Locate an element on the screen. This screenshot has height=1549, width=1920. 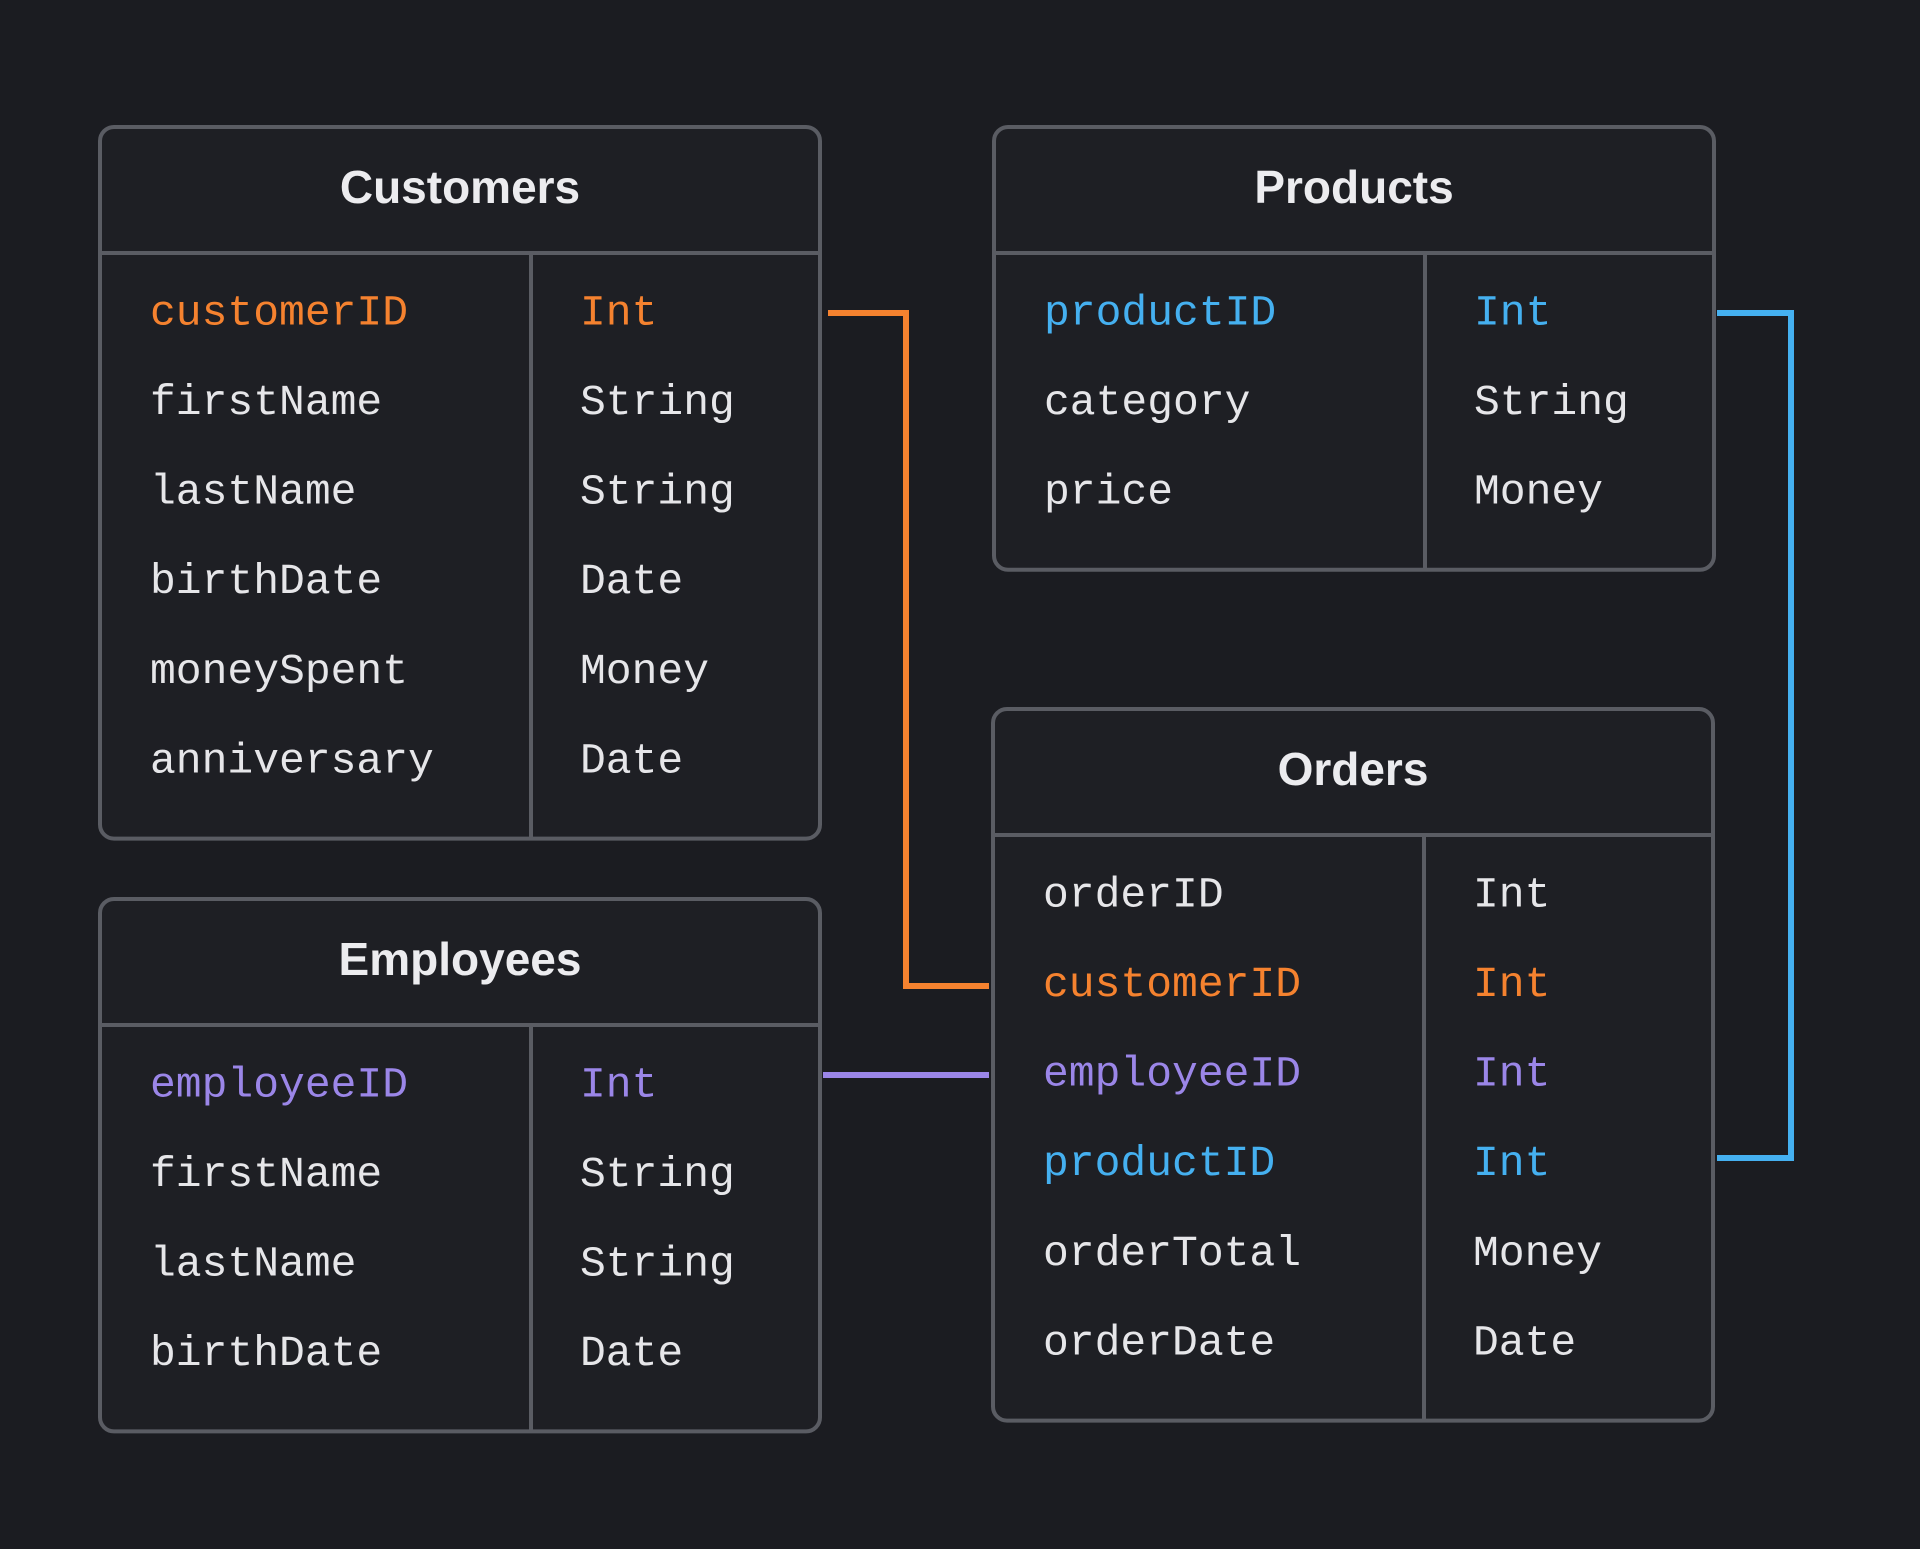
table-title: Employees is located at coordinates (460, 959).